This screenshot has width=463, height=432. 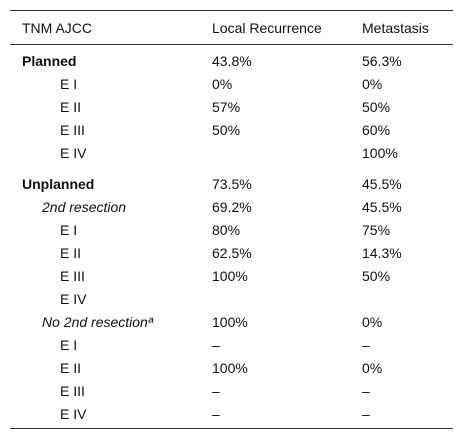 What do you see at coordinates (287, 27) in the screenshot?
I see `header-local-recurrence: Local Recurrence` at bounding box center [287, 27].